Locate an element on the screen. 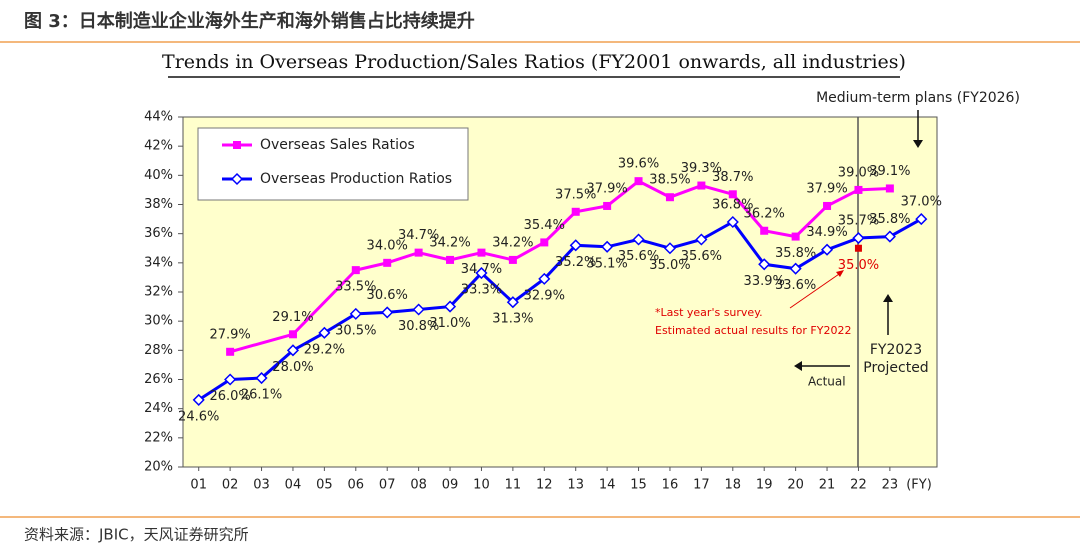  x-tick-label: 05 is located at coordinates (324, 485).